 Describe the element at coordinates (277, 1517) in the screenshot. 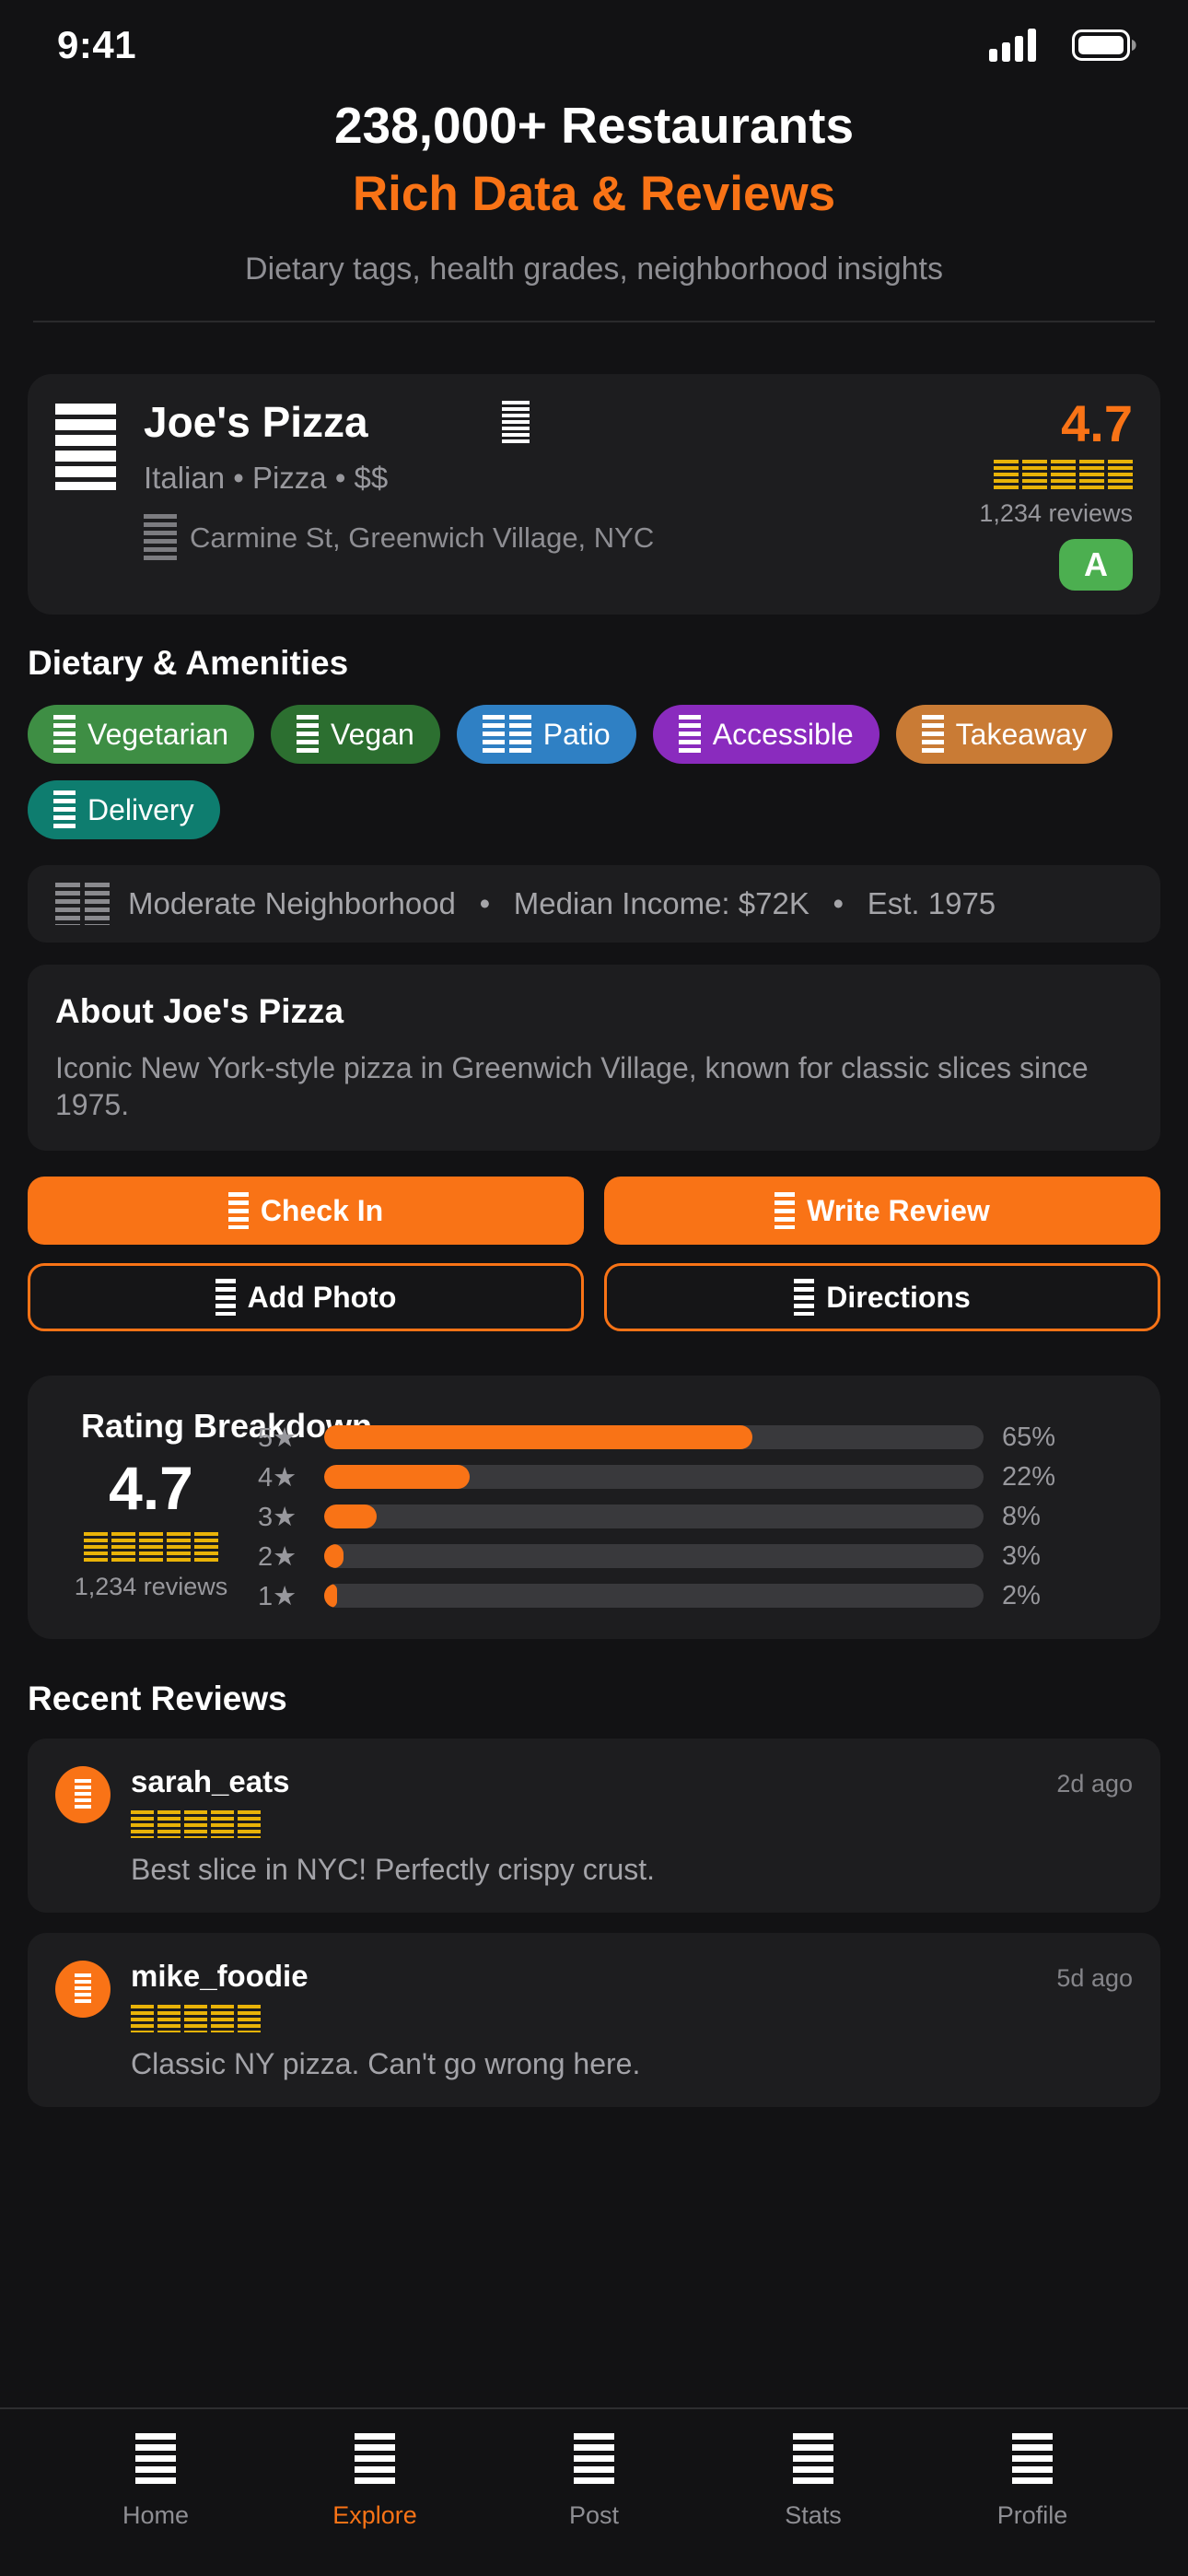

I see `rating-row-label: 3★` at that location.